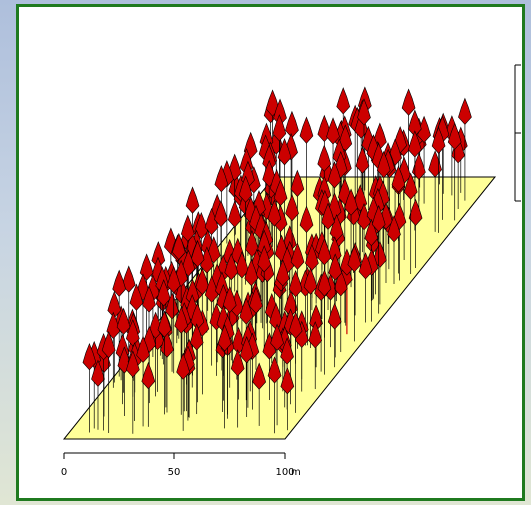  Describe the element at coordinates (181, 465) in the screenshot. I see `x-axis: 0 50 100 m` at that location.